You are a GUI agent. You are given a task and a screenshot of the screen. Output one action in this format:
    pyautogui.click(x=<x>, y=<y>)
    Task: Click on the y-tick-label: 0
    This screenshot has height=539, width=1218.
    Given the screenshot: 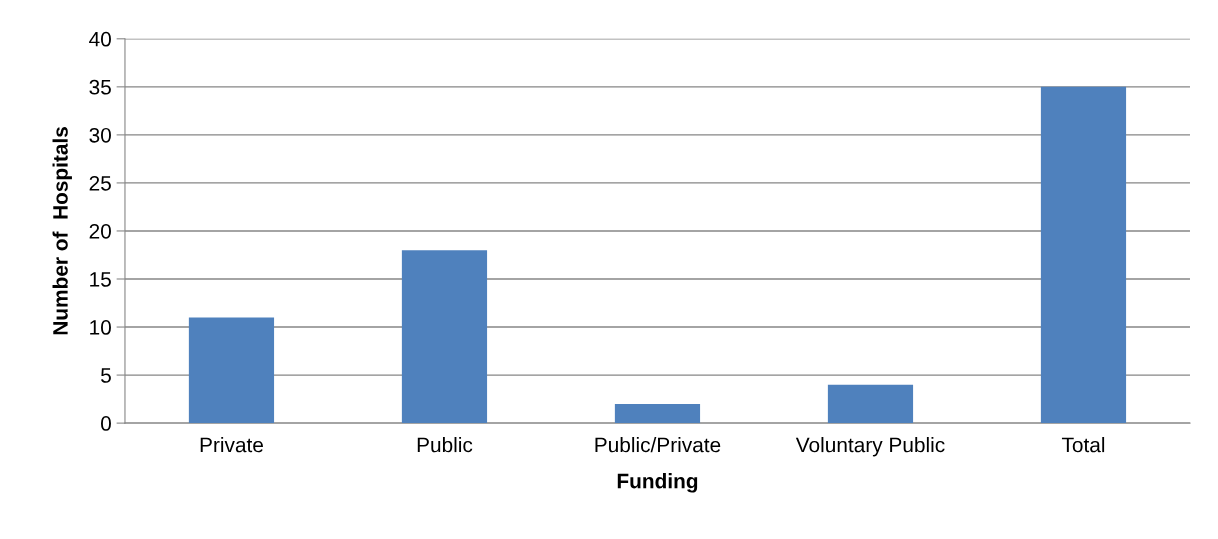 What is the action you would take?
    pyautogui.click(x=106, y=423)
    